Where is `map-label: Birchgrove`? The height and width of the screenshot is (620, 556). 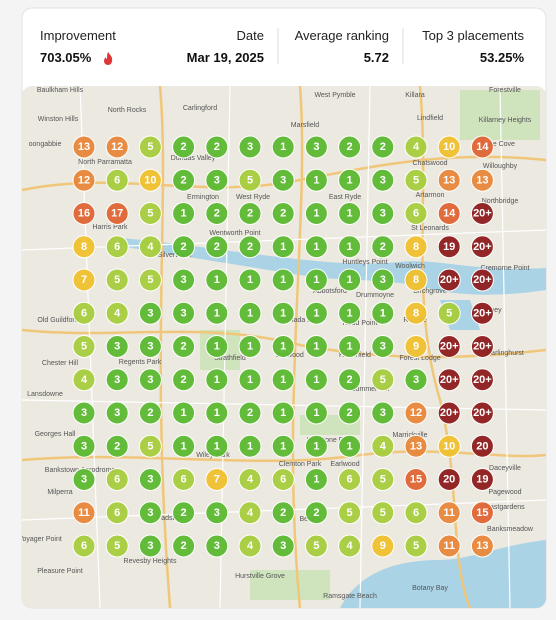 map-label: Birchgrove is located at coordinates (430, 291).